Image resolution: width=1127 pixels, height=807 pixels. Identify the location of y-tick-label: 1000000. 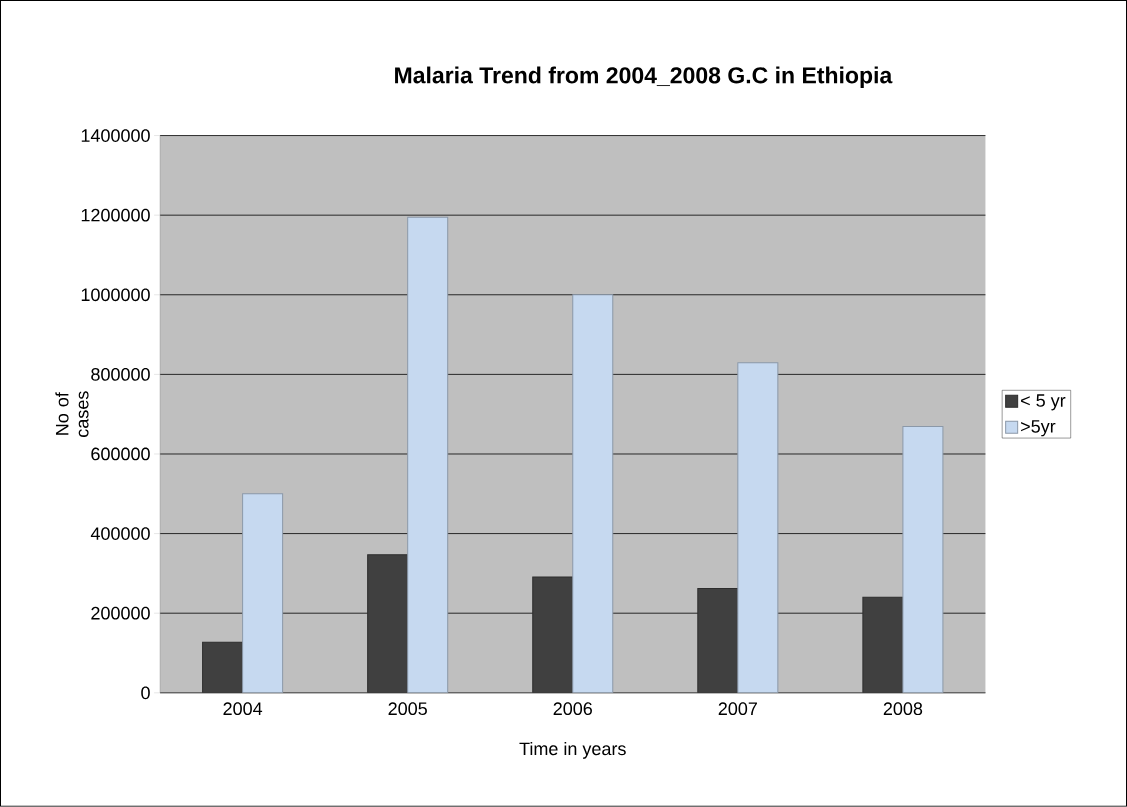
(115, 295).